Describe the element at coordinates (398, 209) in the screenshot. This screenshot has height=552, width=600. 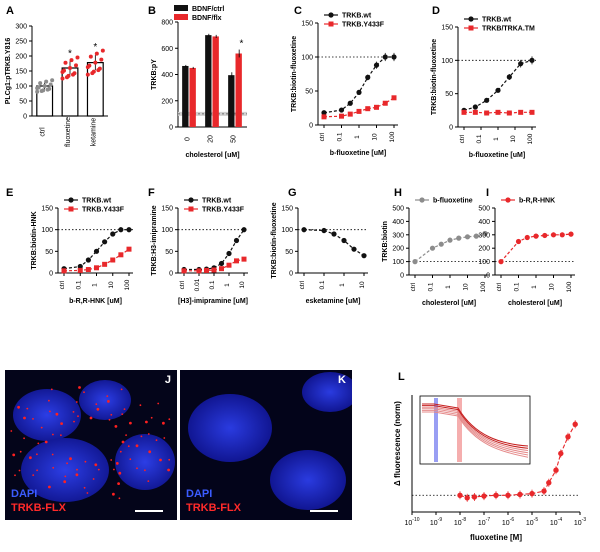
I see `y-tick-label: 500` at that location.